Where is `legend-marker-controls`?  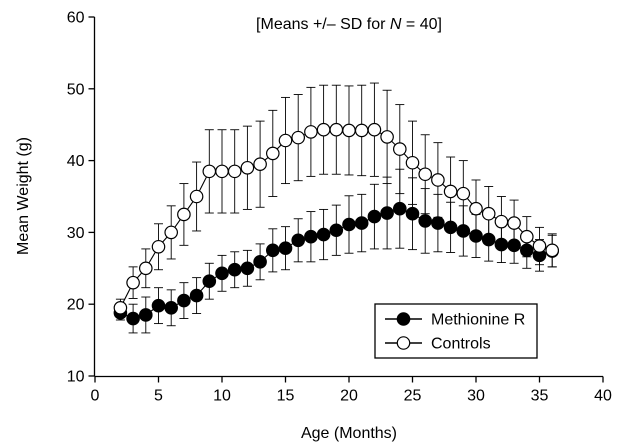
legend-marker-controls is located at coordinates (403, 343).